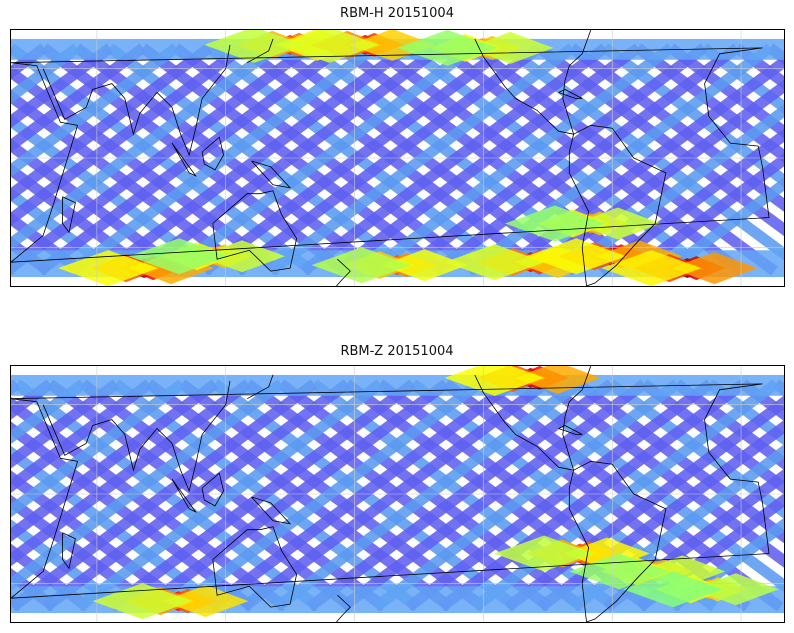 The width and height of the screenshot is (794, 633). I want to click on panel-title: RBM-Z 20151004, so click(397, 351).